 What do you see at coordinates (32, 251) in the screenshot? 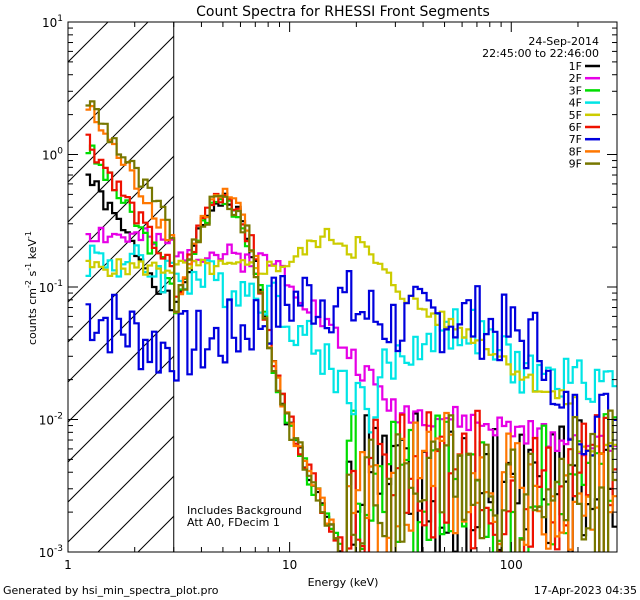
I see `ylabel-part: keV` at bounding box center [32, 251].